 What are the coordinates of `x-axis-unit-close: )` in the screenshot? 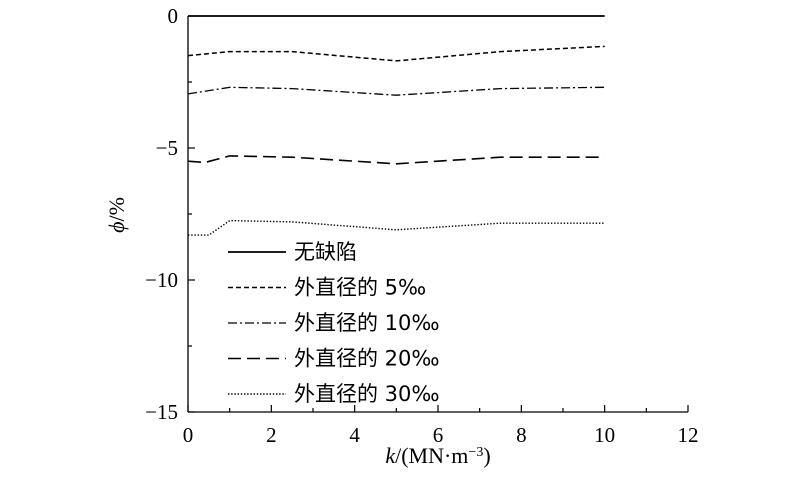 It's located at (486, 455).